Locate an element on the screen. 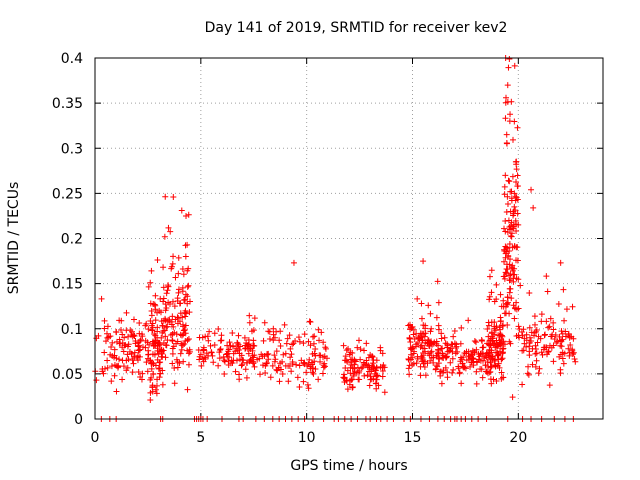 Image resolution: width=640 pixels, height=480 pixels. y-tick-label: 0.2 is located at coordinates (72, 240).